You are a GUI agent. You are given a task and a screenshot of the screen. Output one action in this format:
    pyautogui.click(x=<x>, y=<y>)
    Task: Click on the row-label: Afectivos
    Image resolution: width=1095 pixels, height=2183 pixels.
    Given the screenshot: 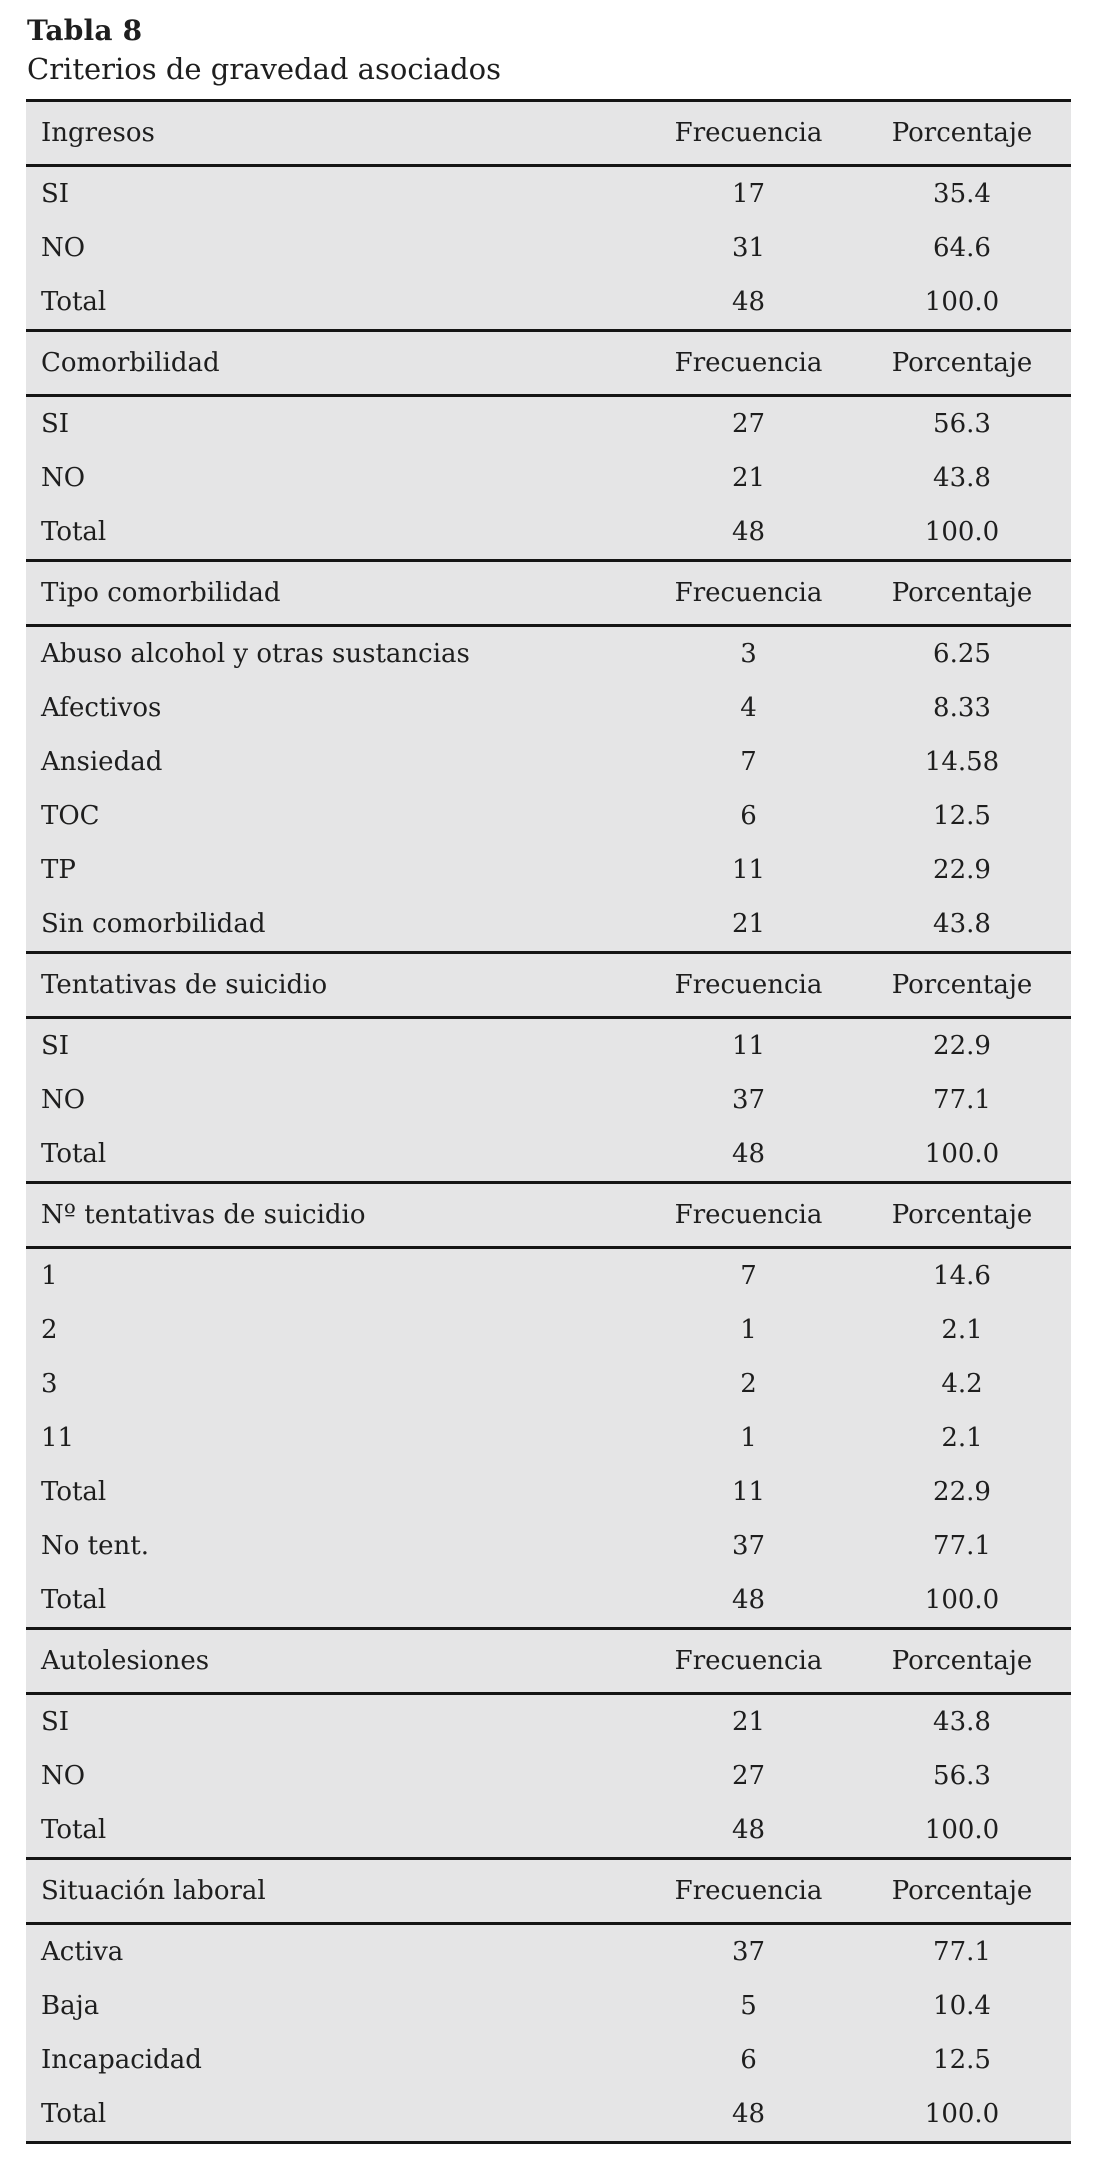 What is the action you would take?
    pyautogui.click(x=101, y=707)
    